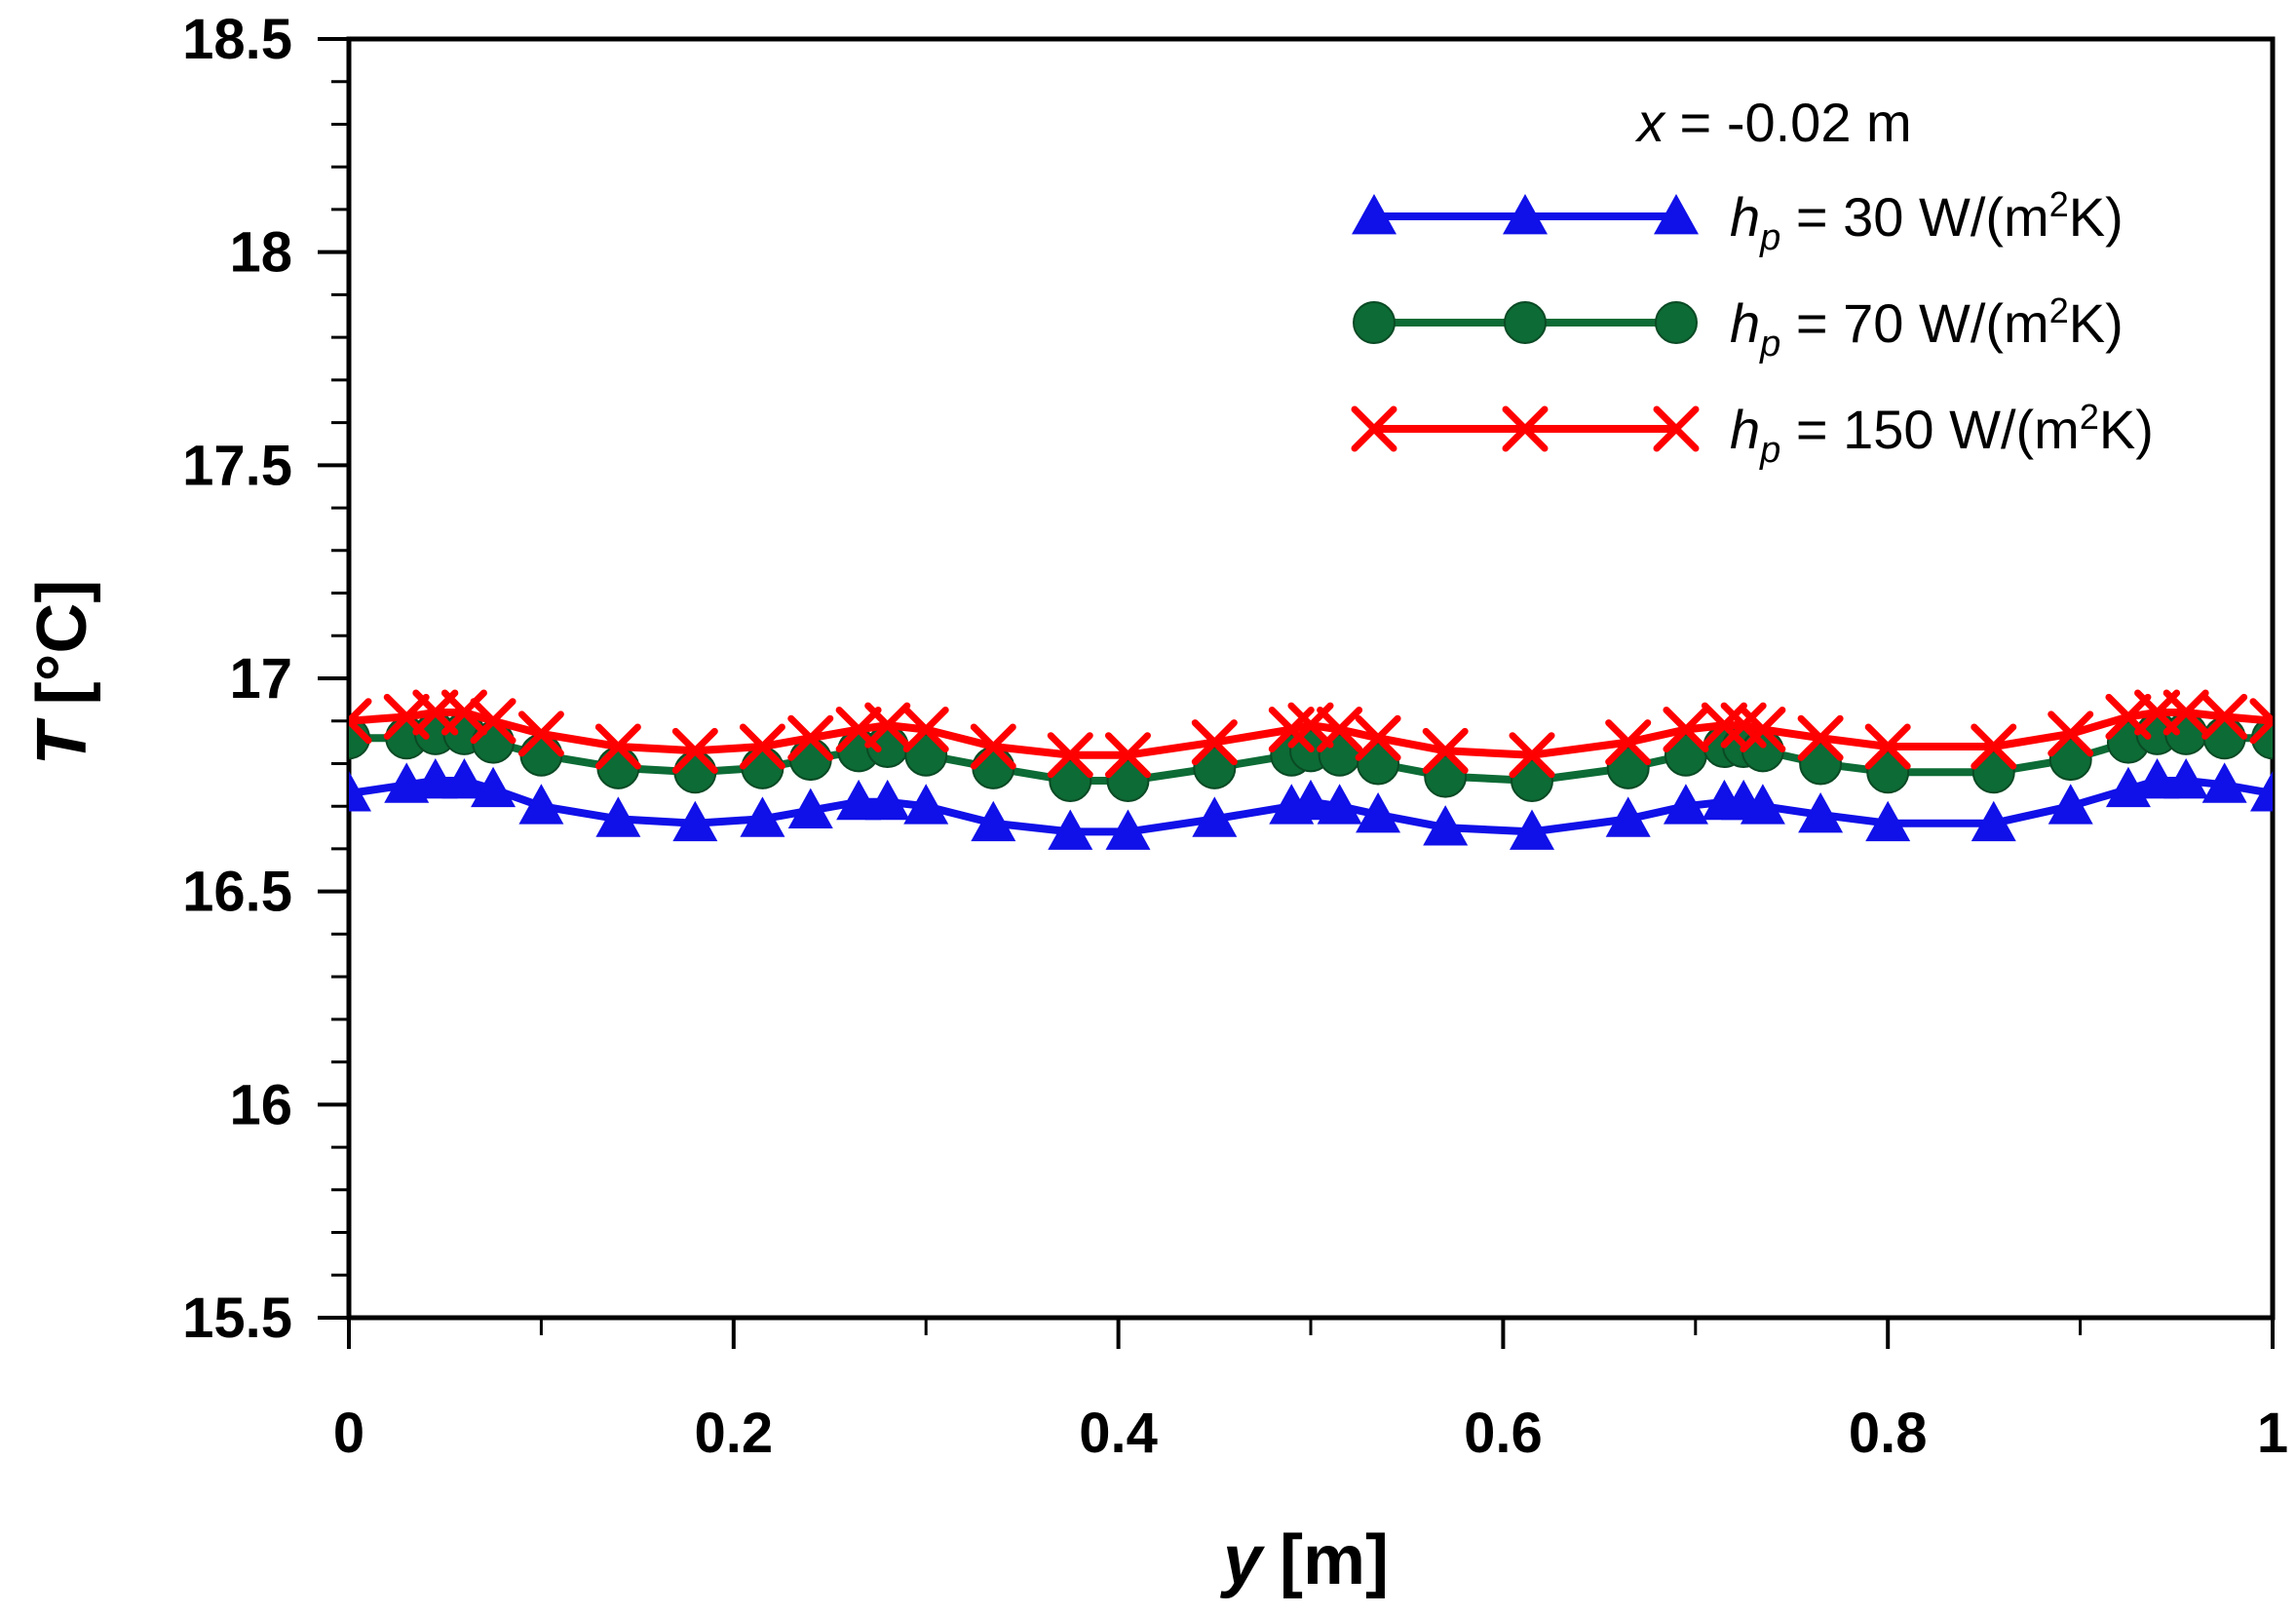 Image resolution: width=2296 pixels, height=1614 pixels. Describe the element at coordinates (1334, 1560) in the screenshot. I see `x-axis-unit: [m]` at that location.